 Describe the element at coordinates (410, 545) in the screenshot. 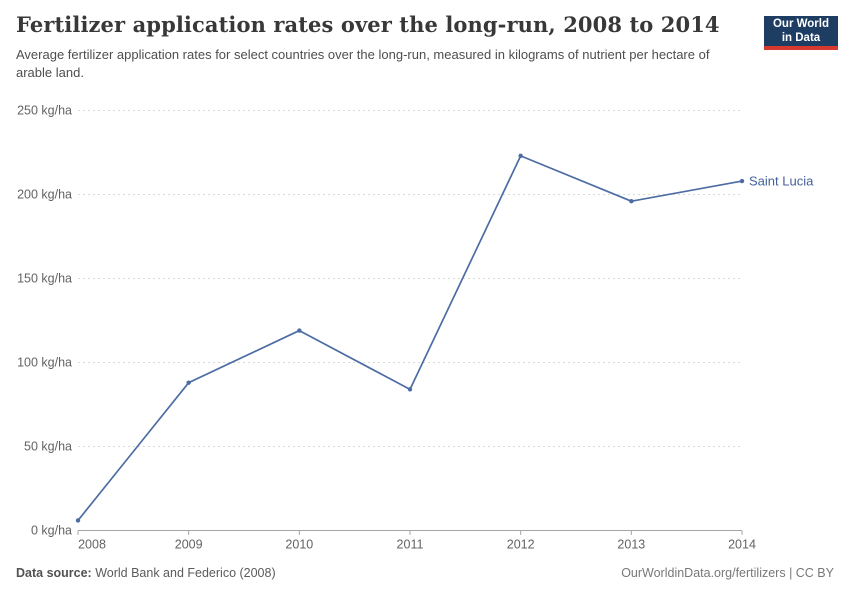

I see `x-axis-tick-label: 2011` at that location.